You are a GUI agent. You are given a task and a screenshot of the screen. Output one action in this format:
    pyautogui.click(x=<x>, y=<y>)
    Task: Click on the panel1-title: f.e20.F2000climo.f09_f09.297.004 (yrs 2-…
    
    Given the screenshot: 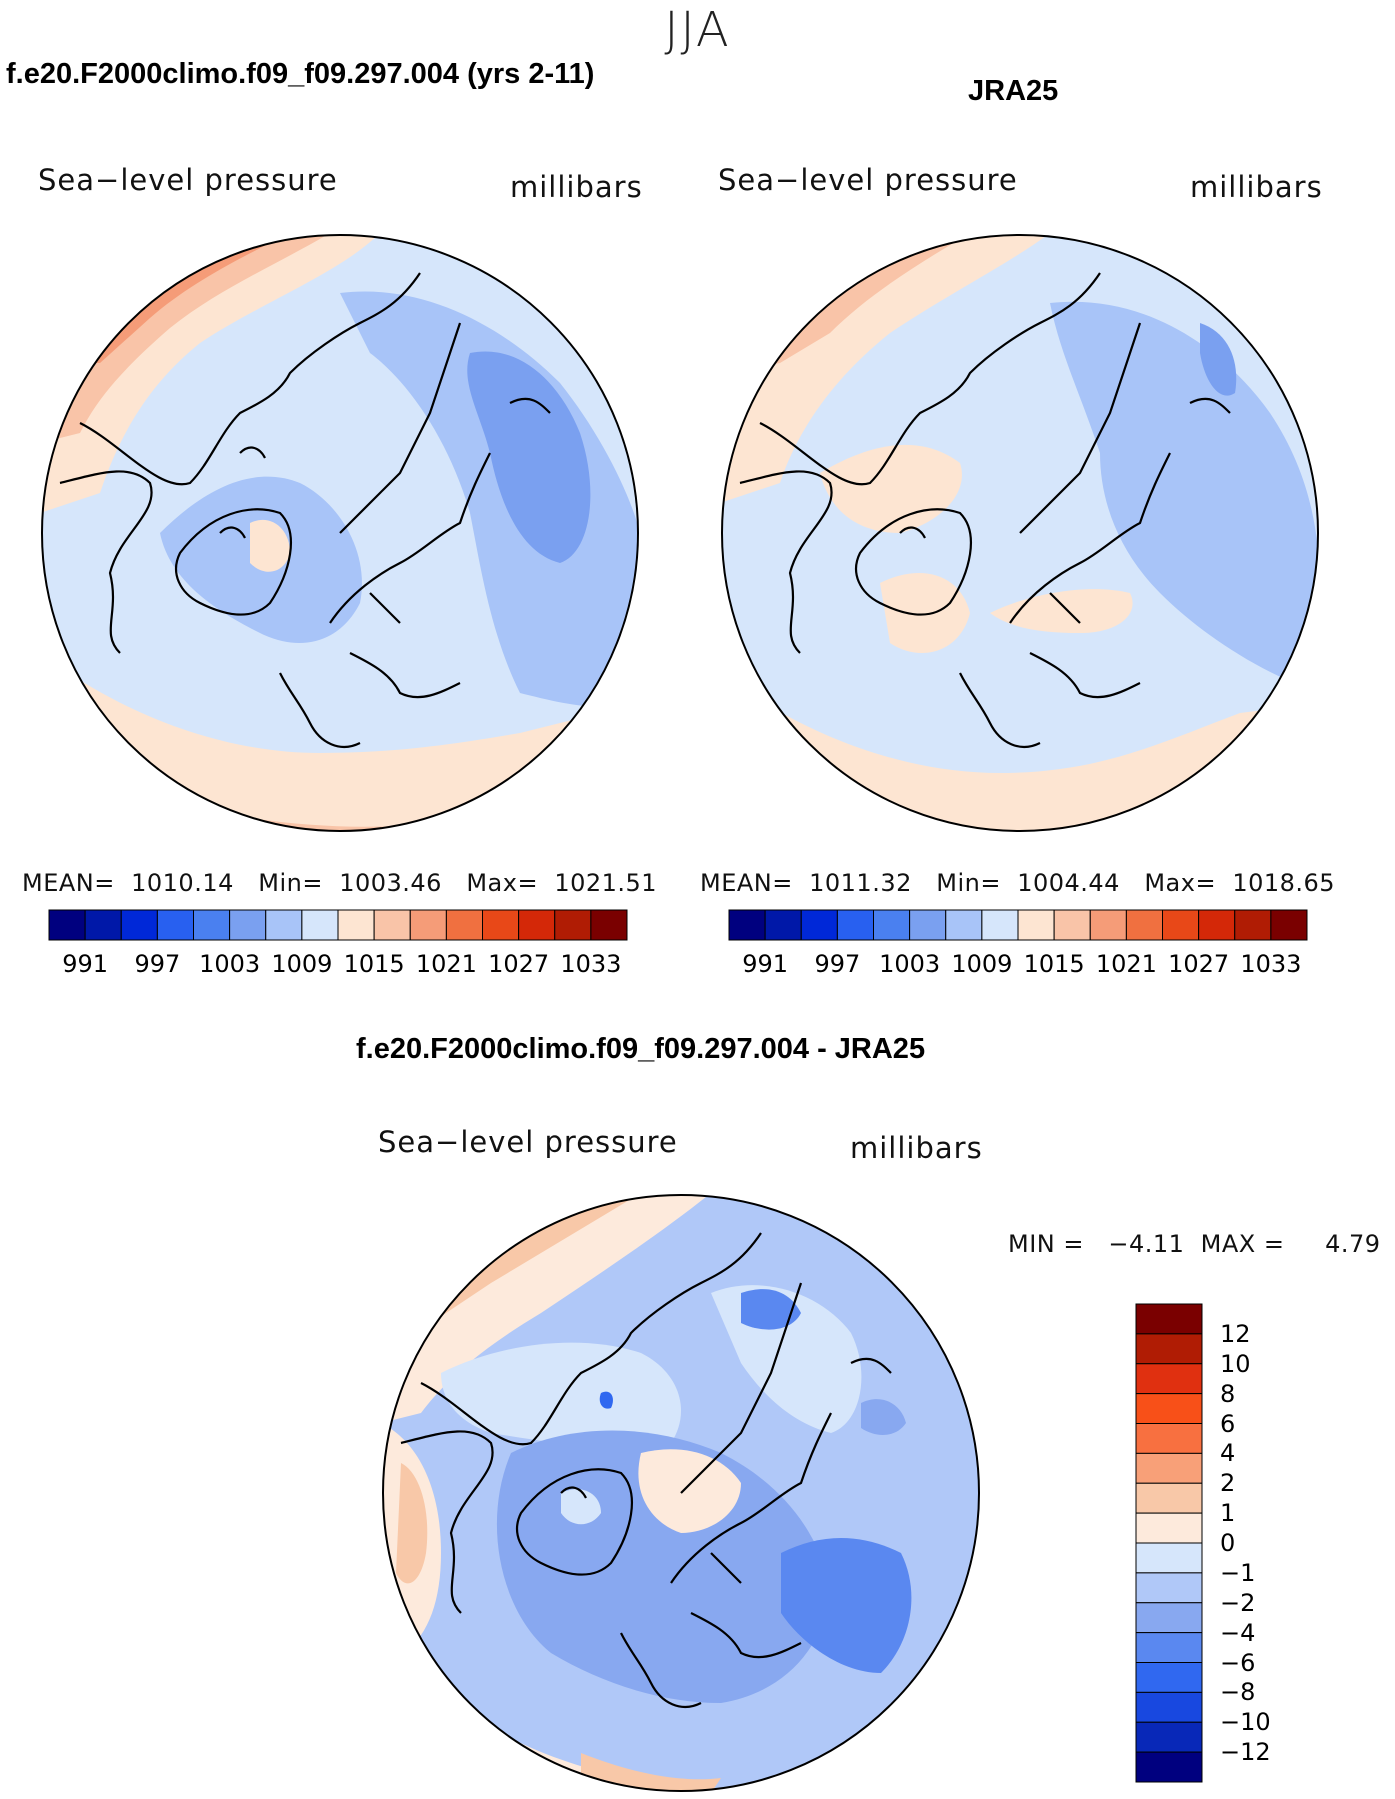 What is the action you would take?
    pyautogui.click(x=300, y=74)
    